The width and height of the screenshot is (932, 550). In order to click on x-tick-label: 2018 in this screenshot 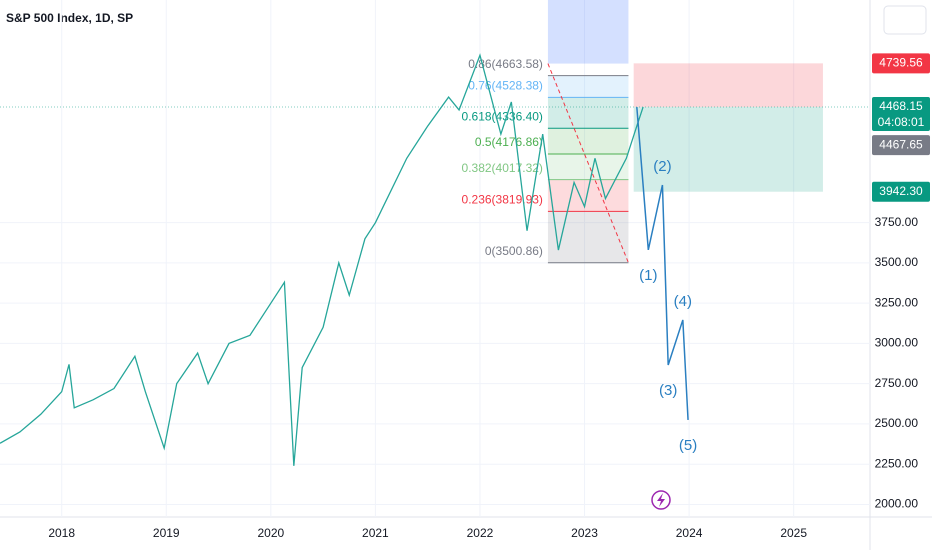, I will do `click(61, 533)`.